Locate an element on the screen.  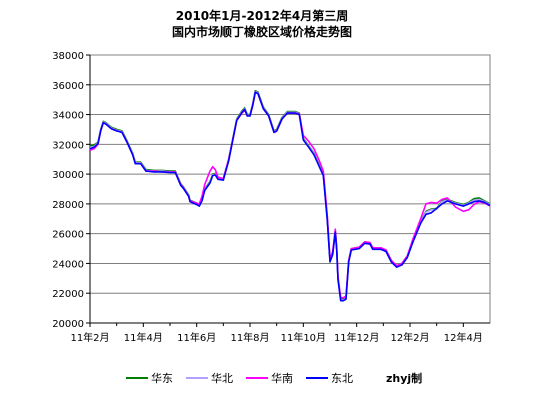
legend-label-1: 华东 is located at coordinates (162, 378).